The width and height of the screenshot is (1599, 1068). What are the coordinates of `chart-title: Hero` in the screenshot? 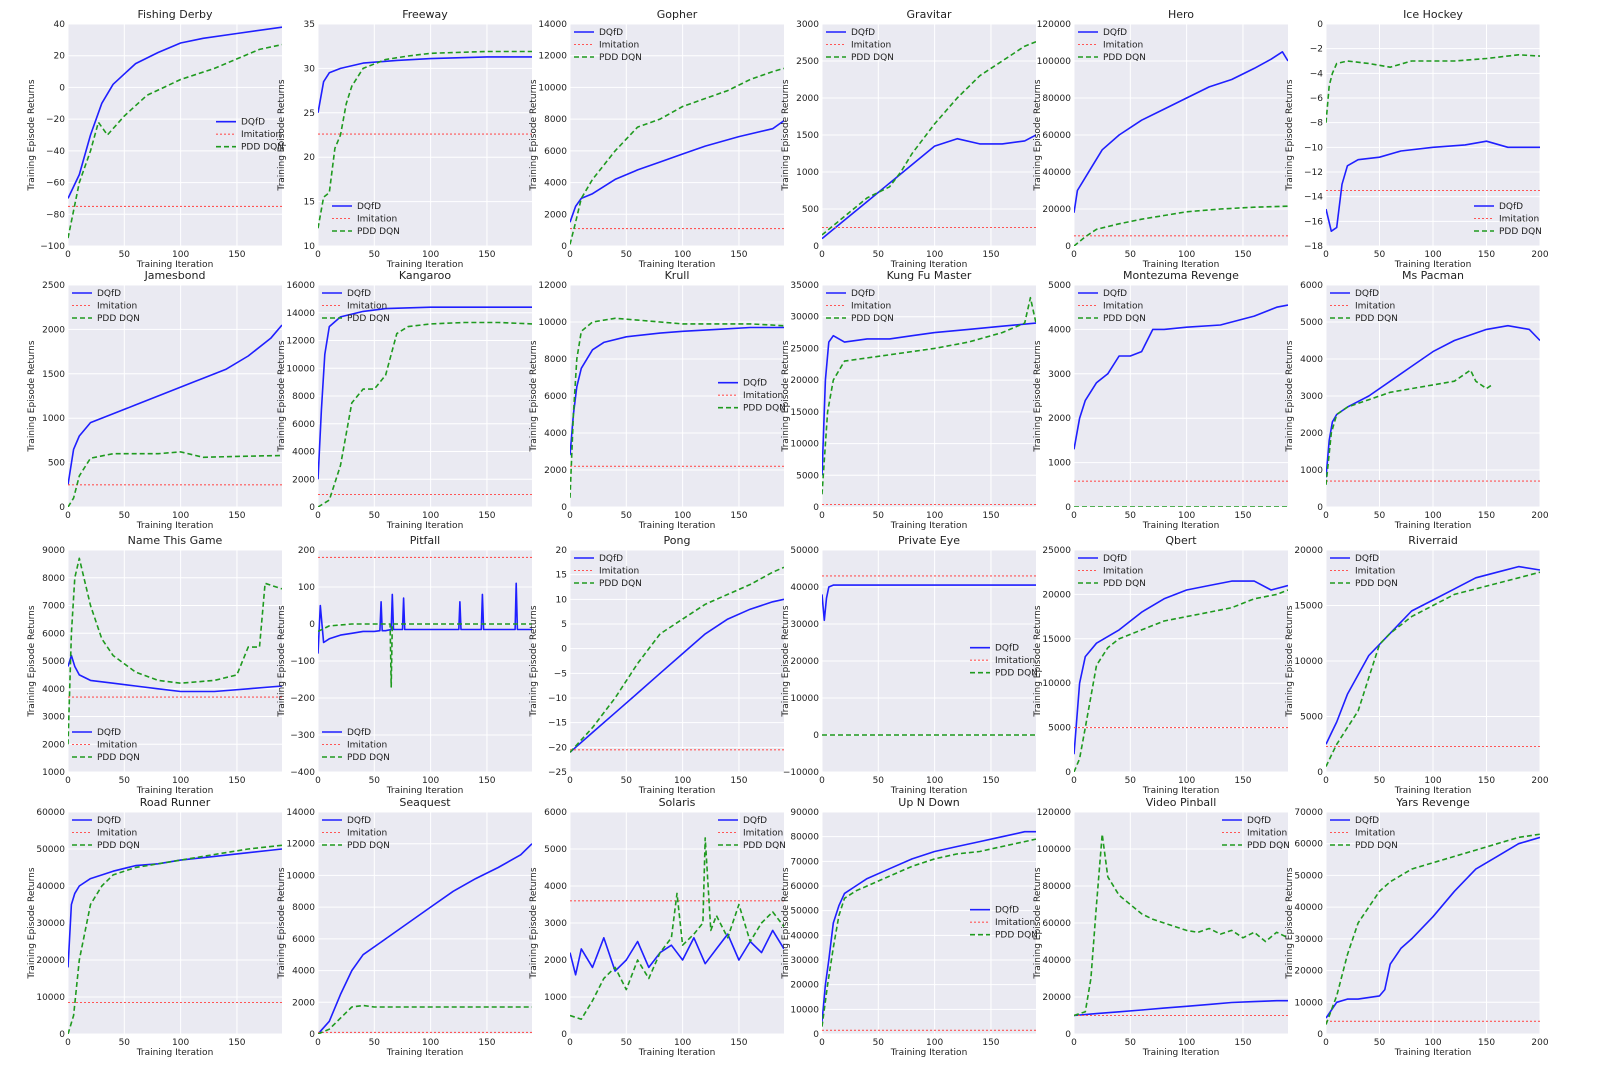 It's located at (1181, 14).